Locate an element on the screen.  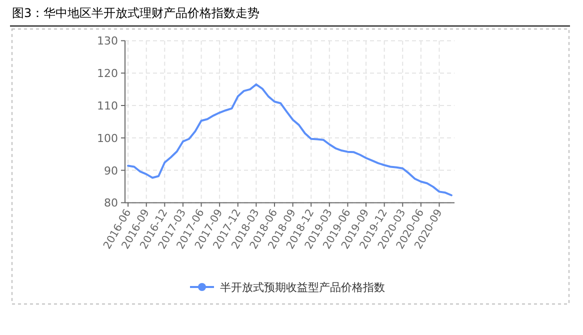
y-tick-label: 80 is located at coordinates (111, 203).